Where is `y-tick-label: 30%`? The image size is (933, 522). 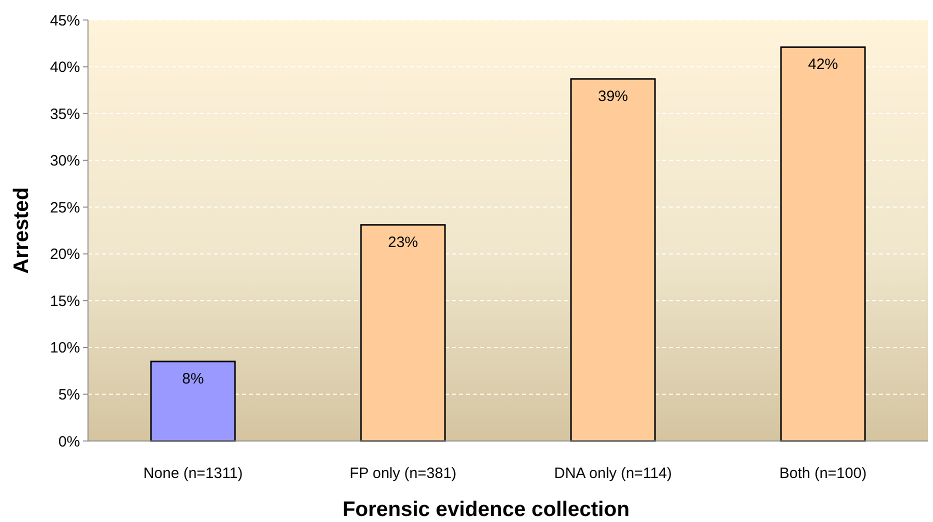 y-tick-label: 30% is located at coordinates (65, 161).